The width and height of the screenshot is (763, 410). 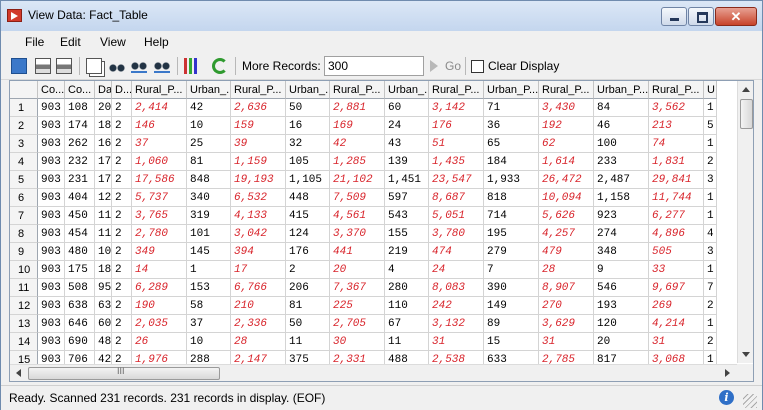 I want to click on go-button: Go, so click(x=453, y=66).